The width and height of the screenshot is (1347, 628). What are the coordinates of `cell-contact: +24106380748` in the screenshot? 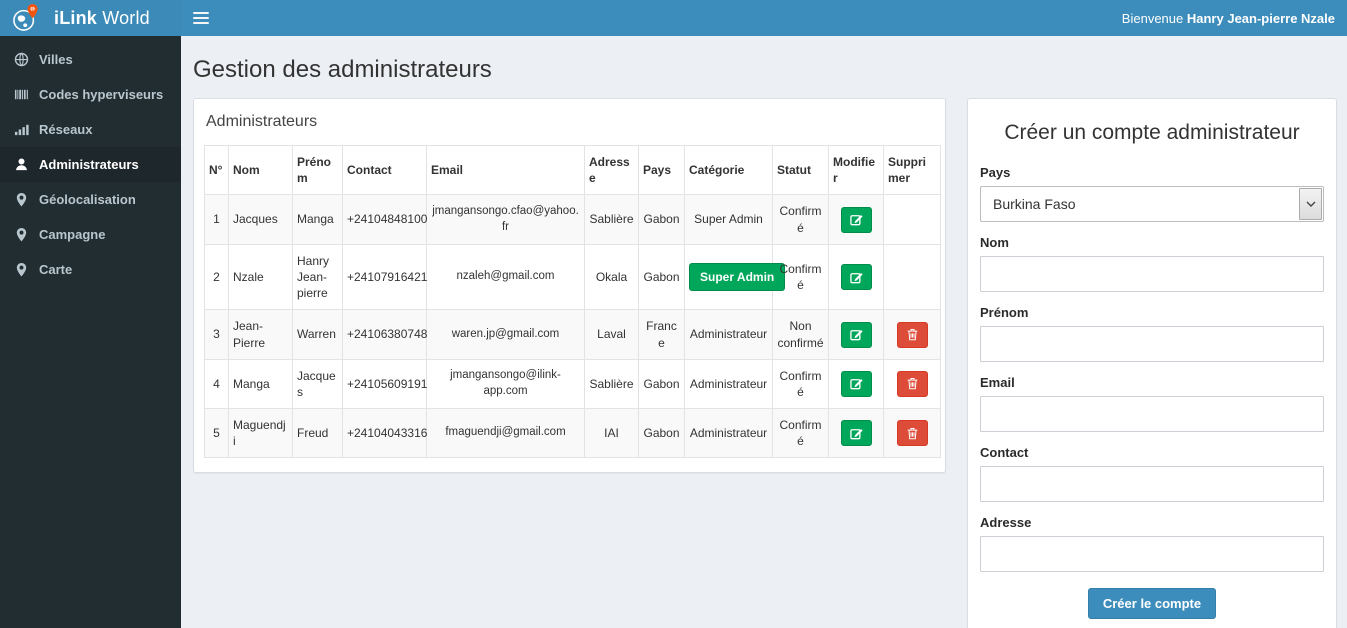 It's located at (384, 334).